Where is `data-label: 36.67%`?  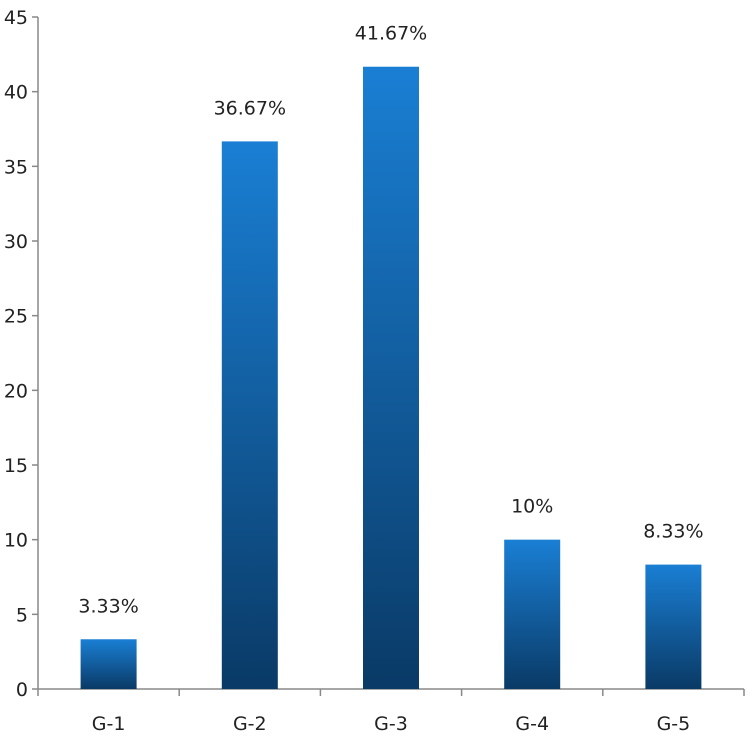 data-label: 36.67% is located at coordinates (250, 108).